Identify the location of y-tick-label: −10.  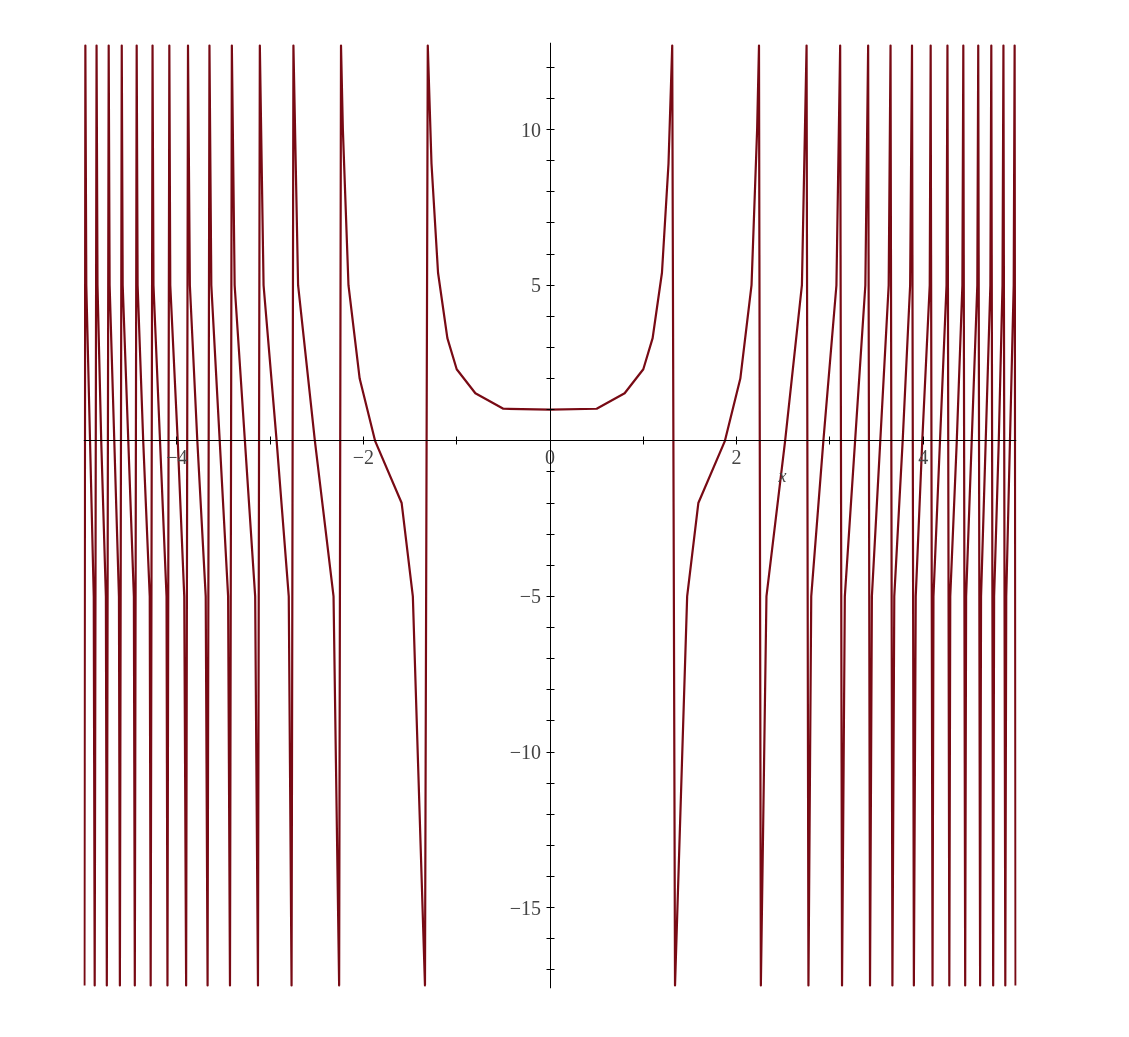
(525, 752).